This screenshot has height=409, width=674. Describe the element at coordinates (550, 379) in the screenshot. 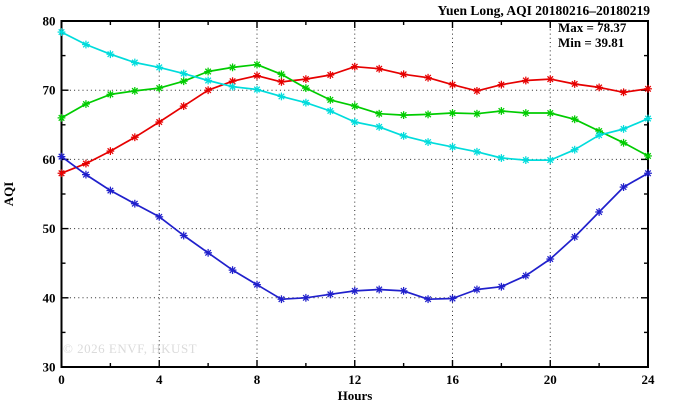

I see `x-tick-label: 20` at that location.